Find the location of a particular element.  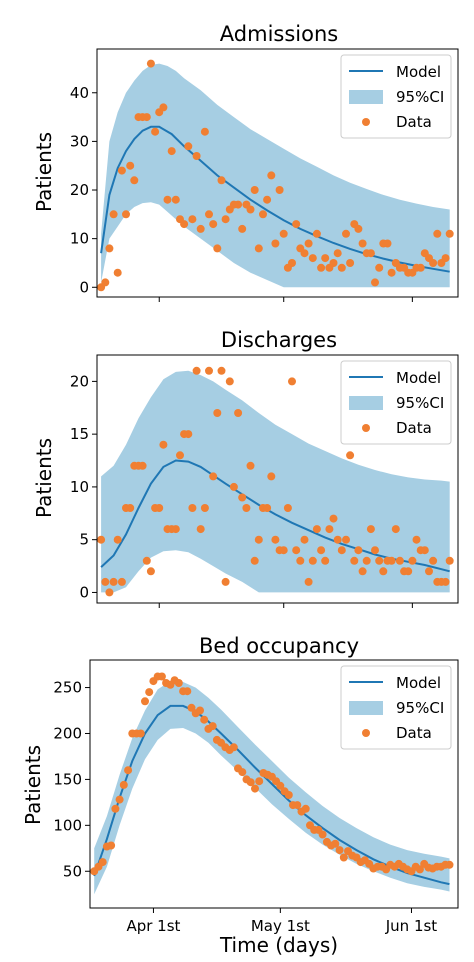

model-line is located at coordinates (275, 199).